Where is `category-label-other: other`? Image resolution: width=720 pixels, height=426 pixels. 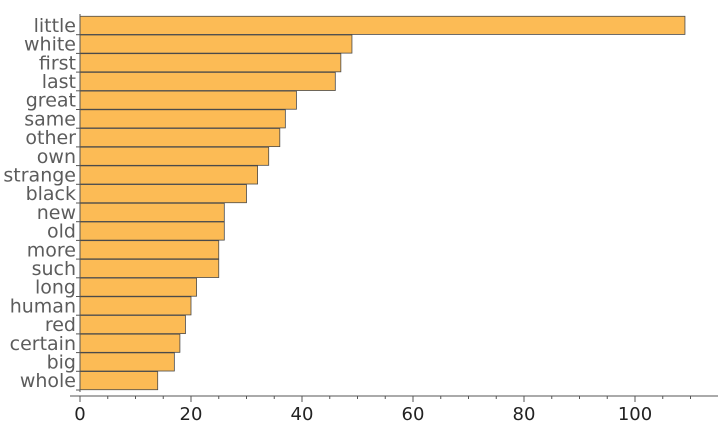 category-label-other: other is located at coordinates (50, 138).